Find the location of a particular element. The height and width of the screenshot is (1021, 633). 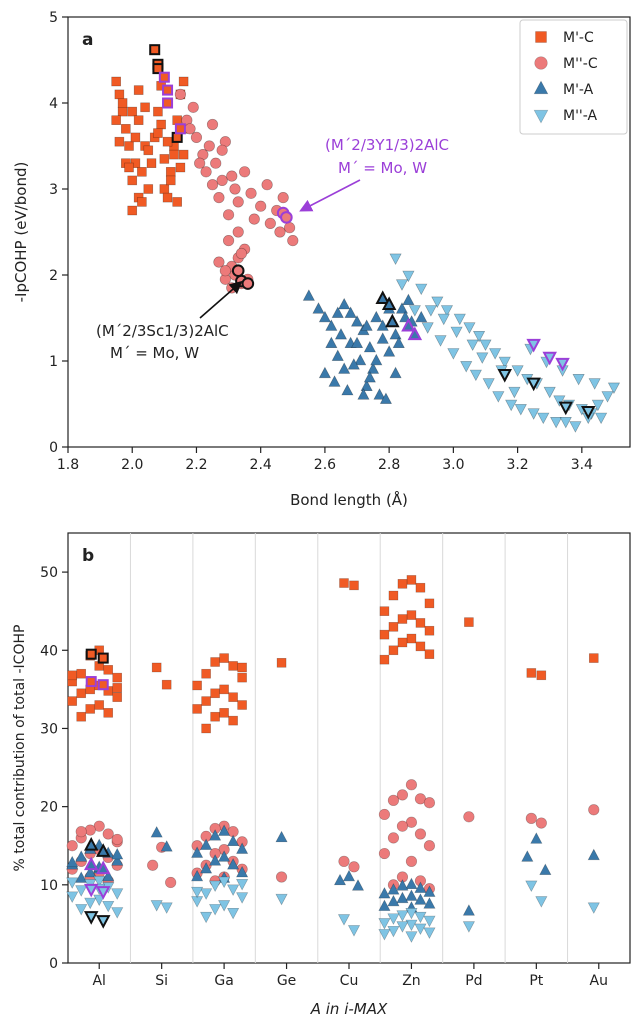

y-tick-label: 2 is located at coordinates (53, 276).